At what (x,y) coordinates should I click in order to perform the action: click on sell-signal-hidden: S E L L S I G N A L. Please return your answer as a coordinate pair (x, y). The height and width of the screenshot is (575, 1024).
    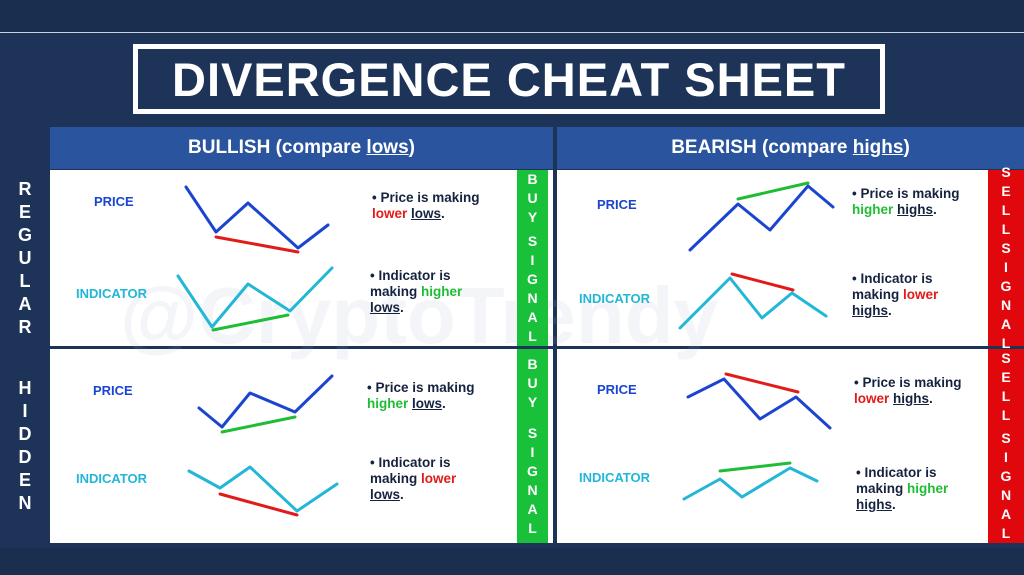
    Looking at the image, I should click on (1006, 446).